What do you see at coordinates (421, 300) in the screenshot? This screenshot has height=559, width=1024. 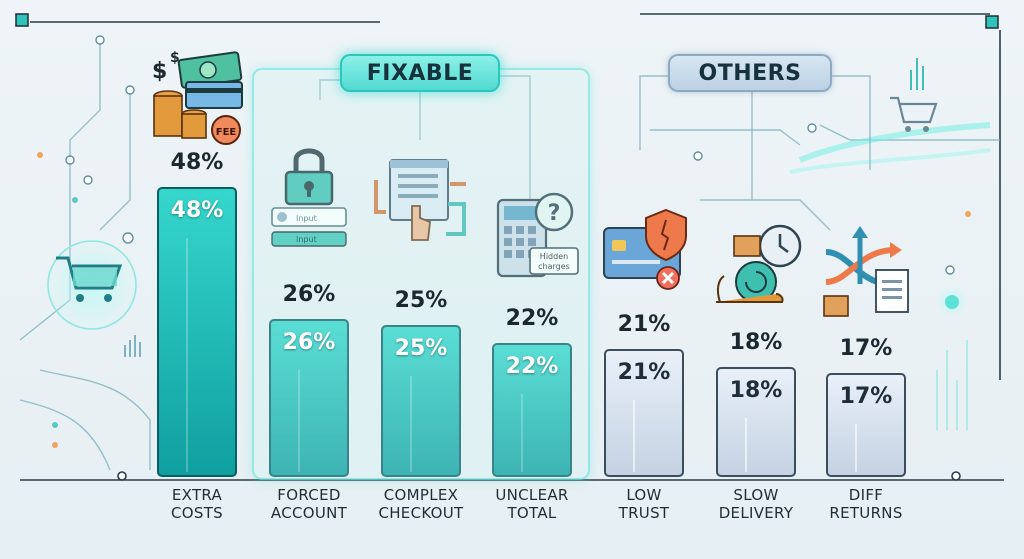 I see `value-label-top: 25%` at bounding box center [421, 300].